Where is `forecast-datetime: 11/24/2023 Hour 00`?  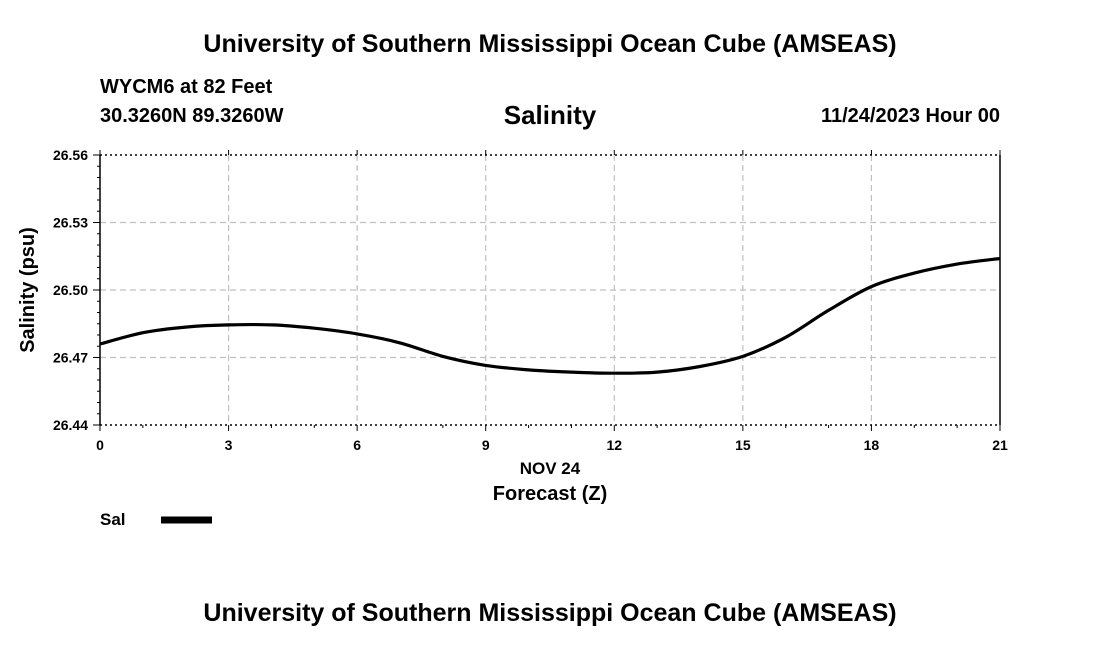 forecast-datetime: 11/24/2023 Hour 00 is located at coordinates (910, 116).